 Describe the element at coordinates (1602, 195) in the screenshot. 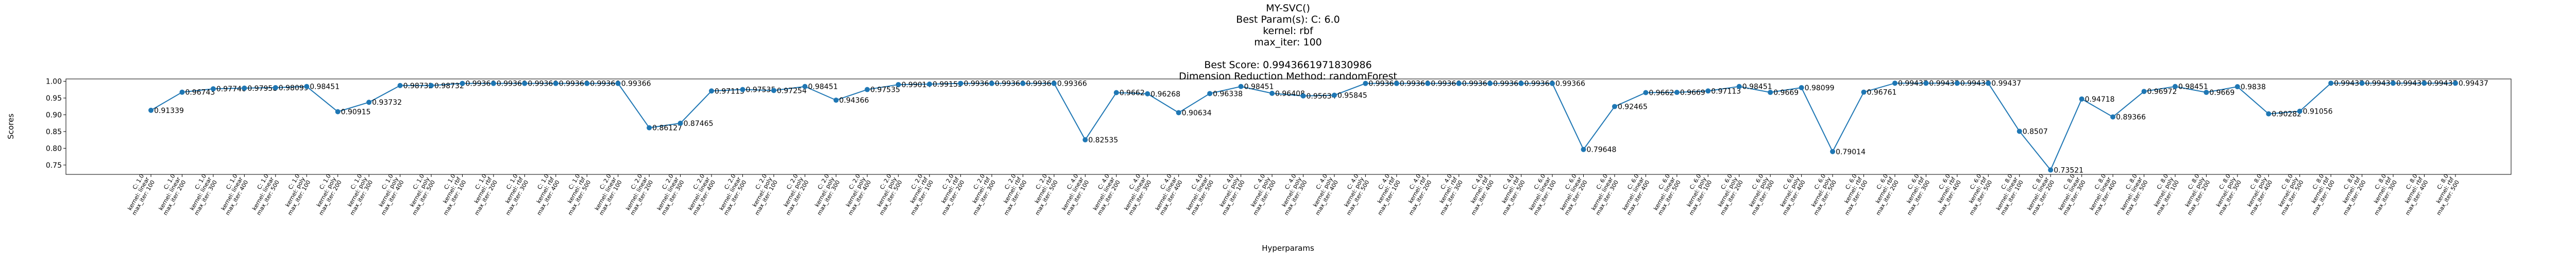

I see `x-tick-label: C: 6.0kernel: linearmax_iter: 300` at that location.